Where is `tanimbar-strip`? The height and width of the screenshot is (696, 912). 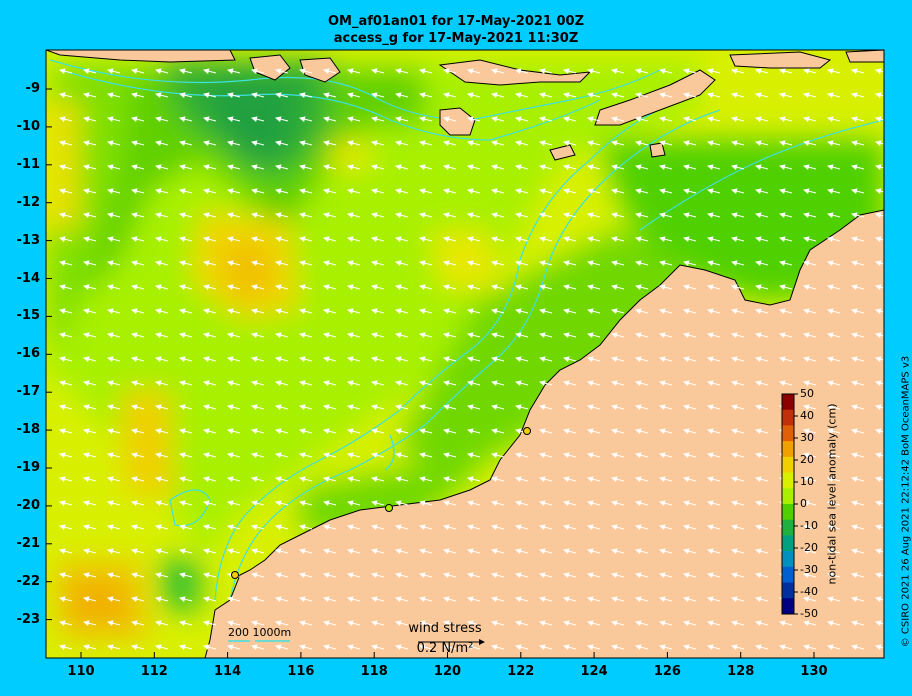
tanimbar-strip is located at coordinates (864, 56).